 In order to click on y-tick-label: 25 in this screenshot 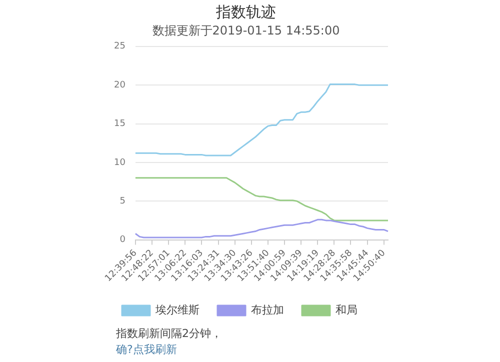, I will do `click(120, 47)`.